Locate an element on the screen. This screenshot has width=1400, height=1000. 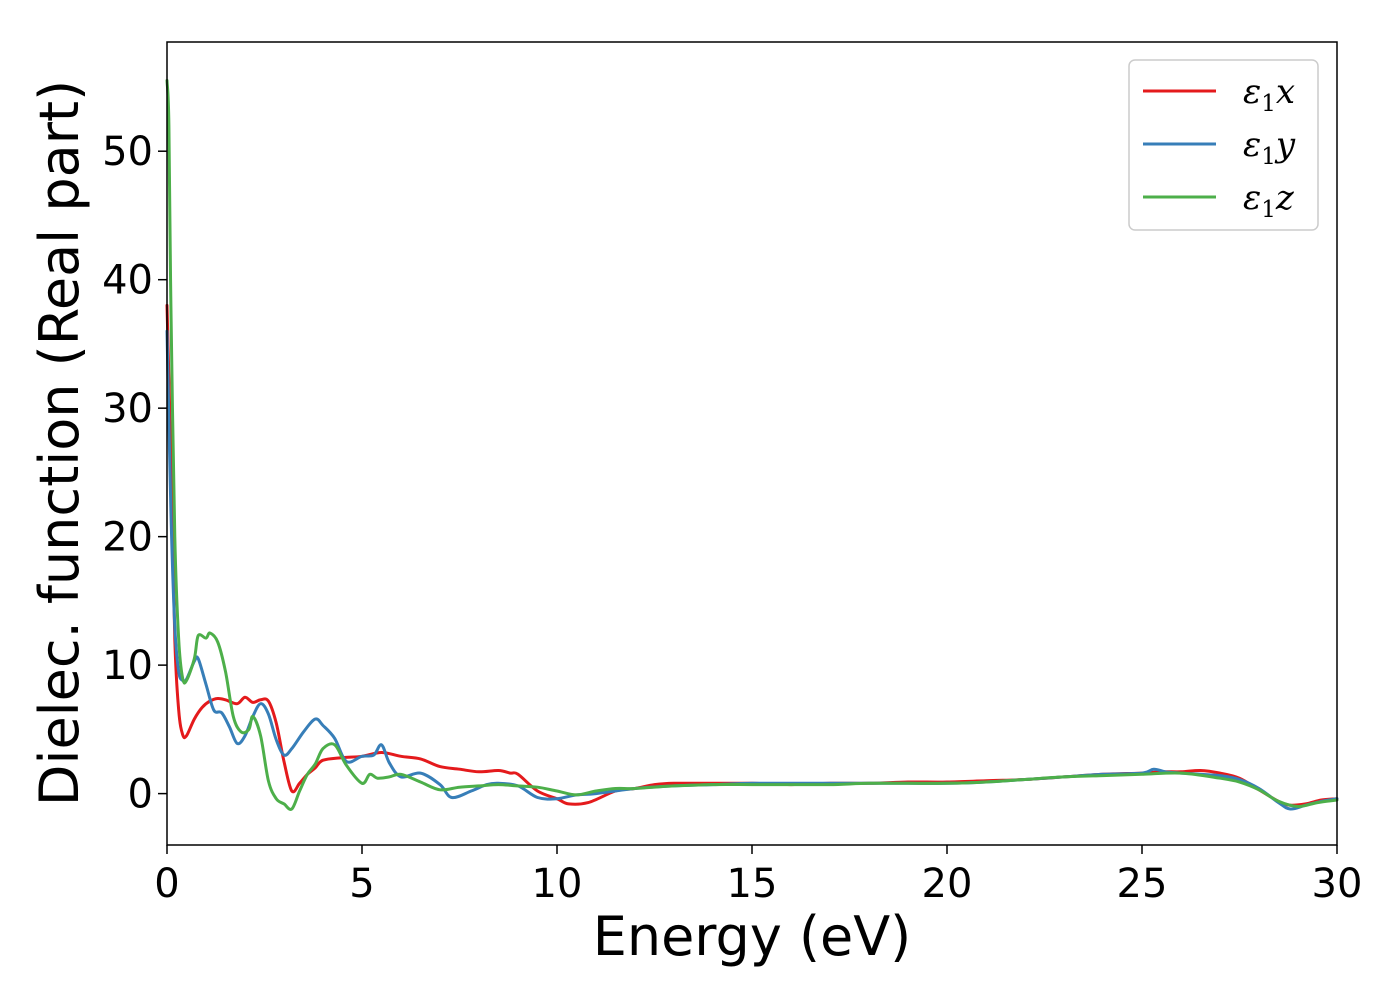
y-tick-label: 50 is located at coordinates (127, 152).